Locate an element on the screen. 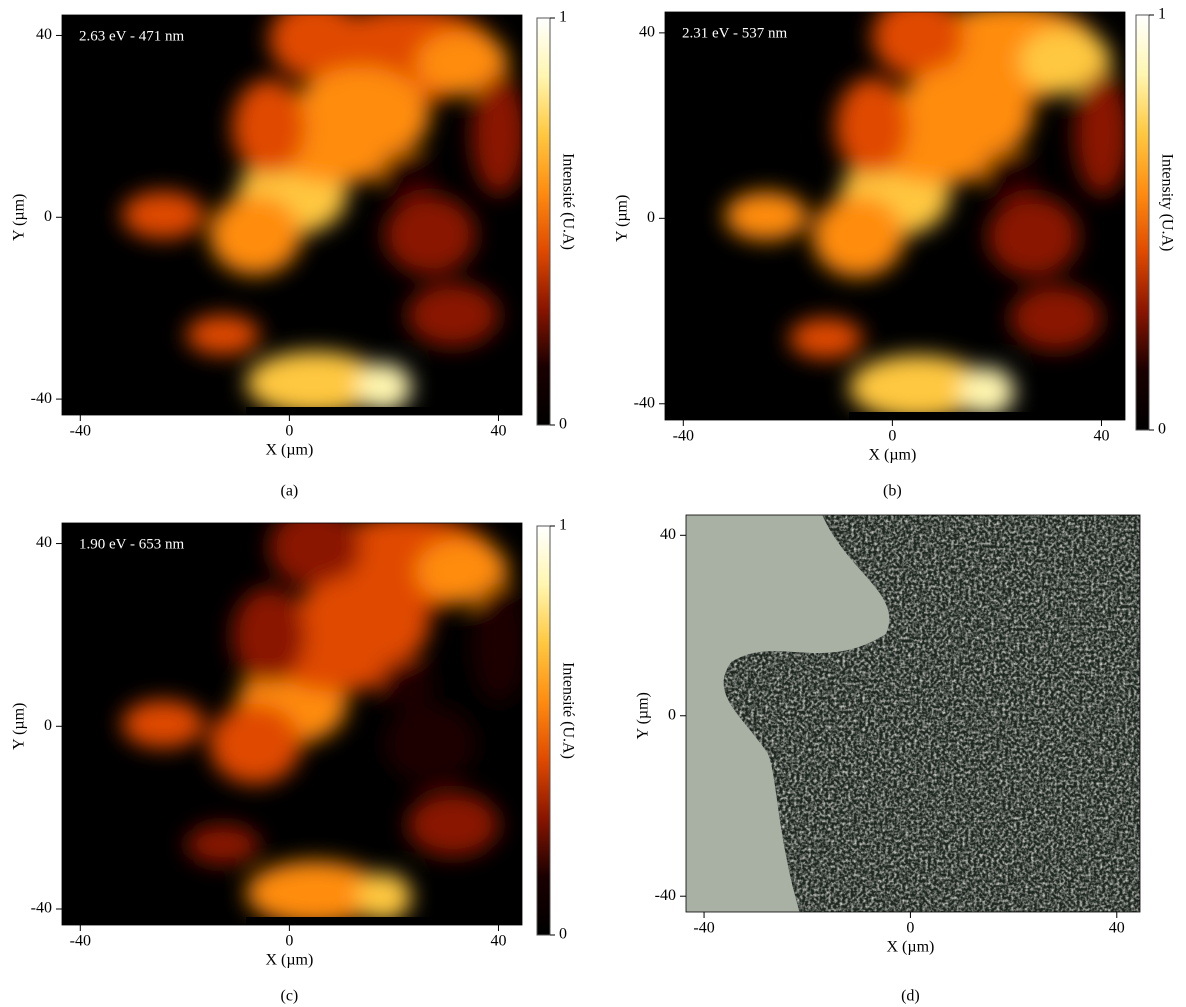  caption: (a) is located at coordinates (290, 491).